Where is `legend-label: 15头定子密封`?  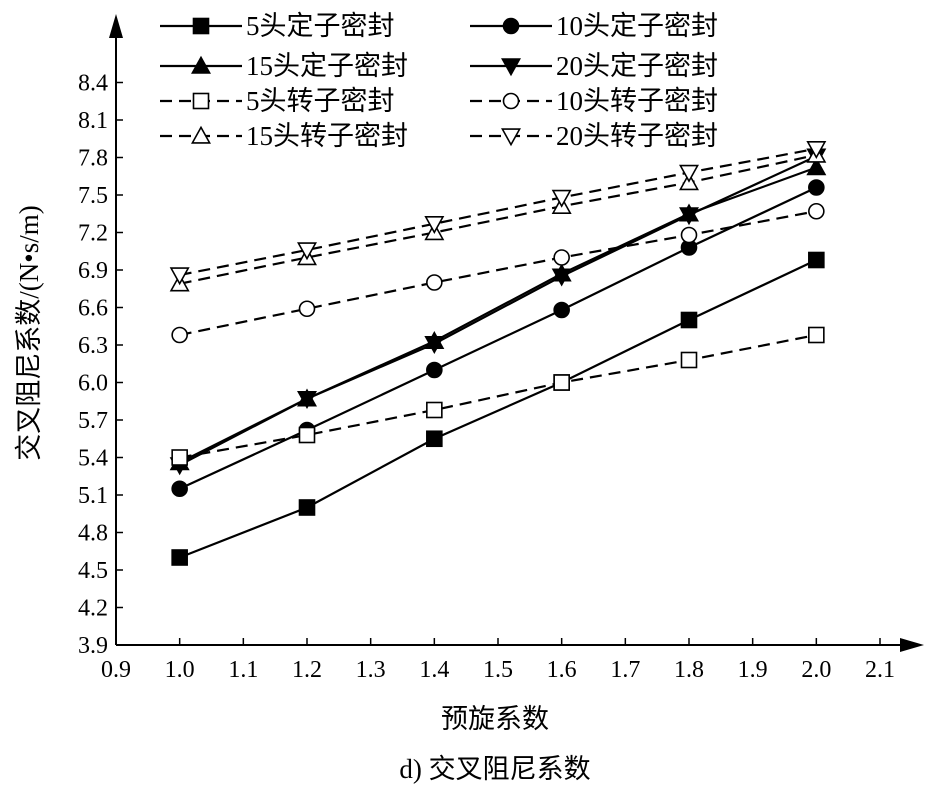
legend-label: 15头定子密封 is located at coordinates (327, 66).